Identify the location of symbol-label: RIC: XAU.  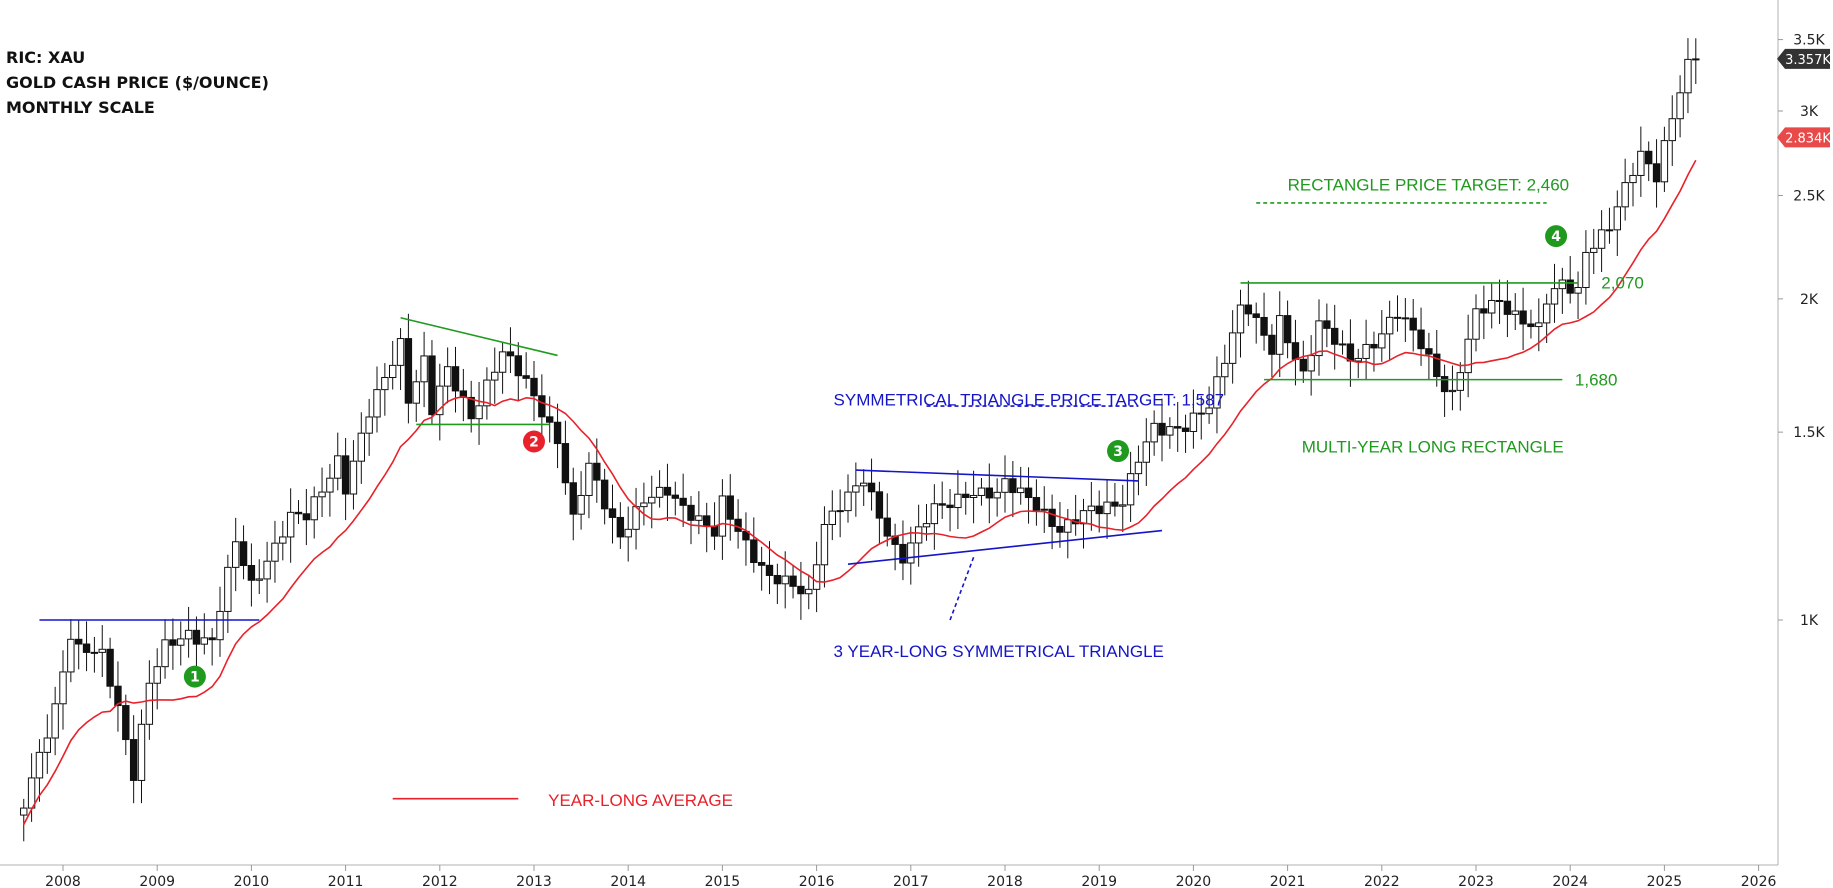
(46, 57).